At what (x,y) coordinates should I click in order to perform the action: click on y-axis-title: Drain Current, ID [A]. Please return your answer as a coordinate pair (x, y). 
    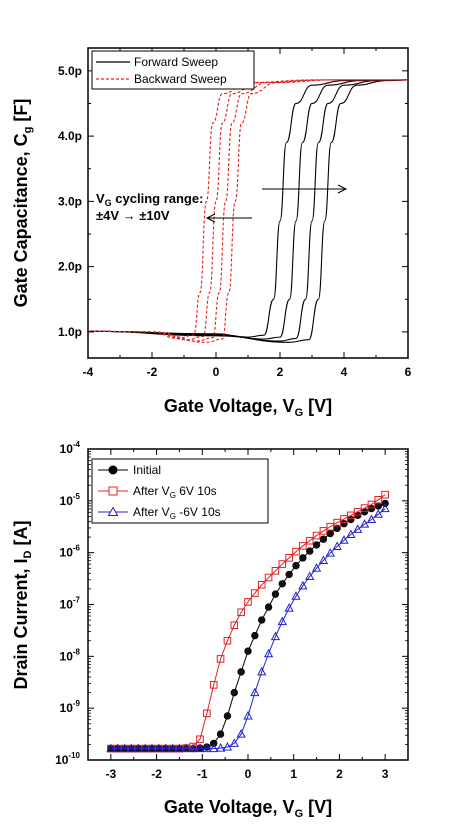
    Looking at the image, I should click on (22, 605).